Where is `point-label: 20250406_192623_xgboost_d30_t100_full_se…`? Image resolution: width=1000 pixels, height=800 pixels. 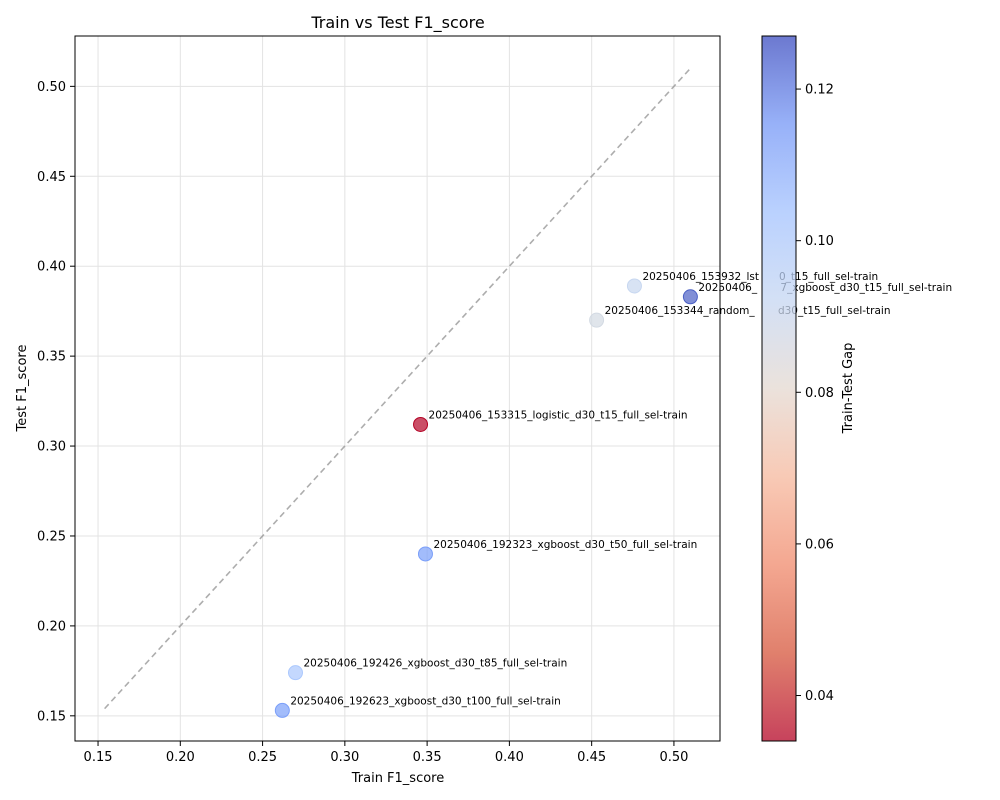 point-label: 20250406_192623_xgboost_d30_t100_full_se… is located at coordinates (425, 701).